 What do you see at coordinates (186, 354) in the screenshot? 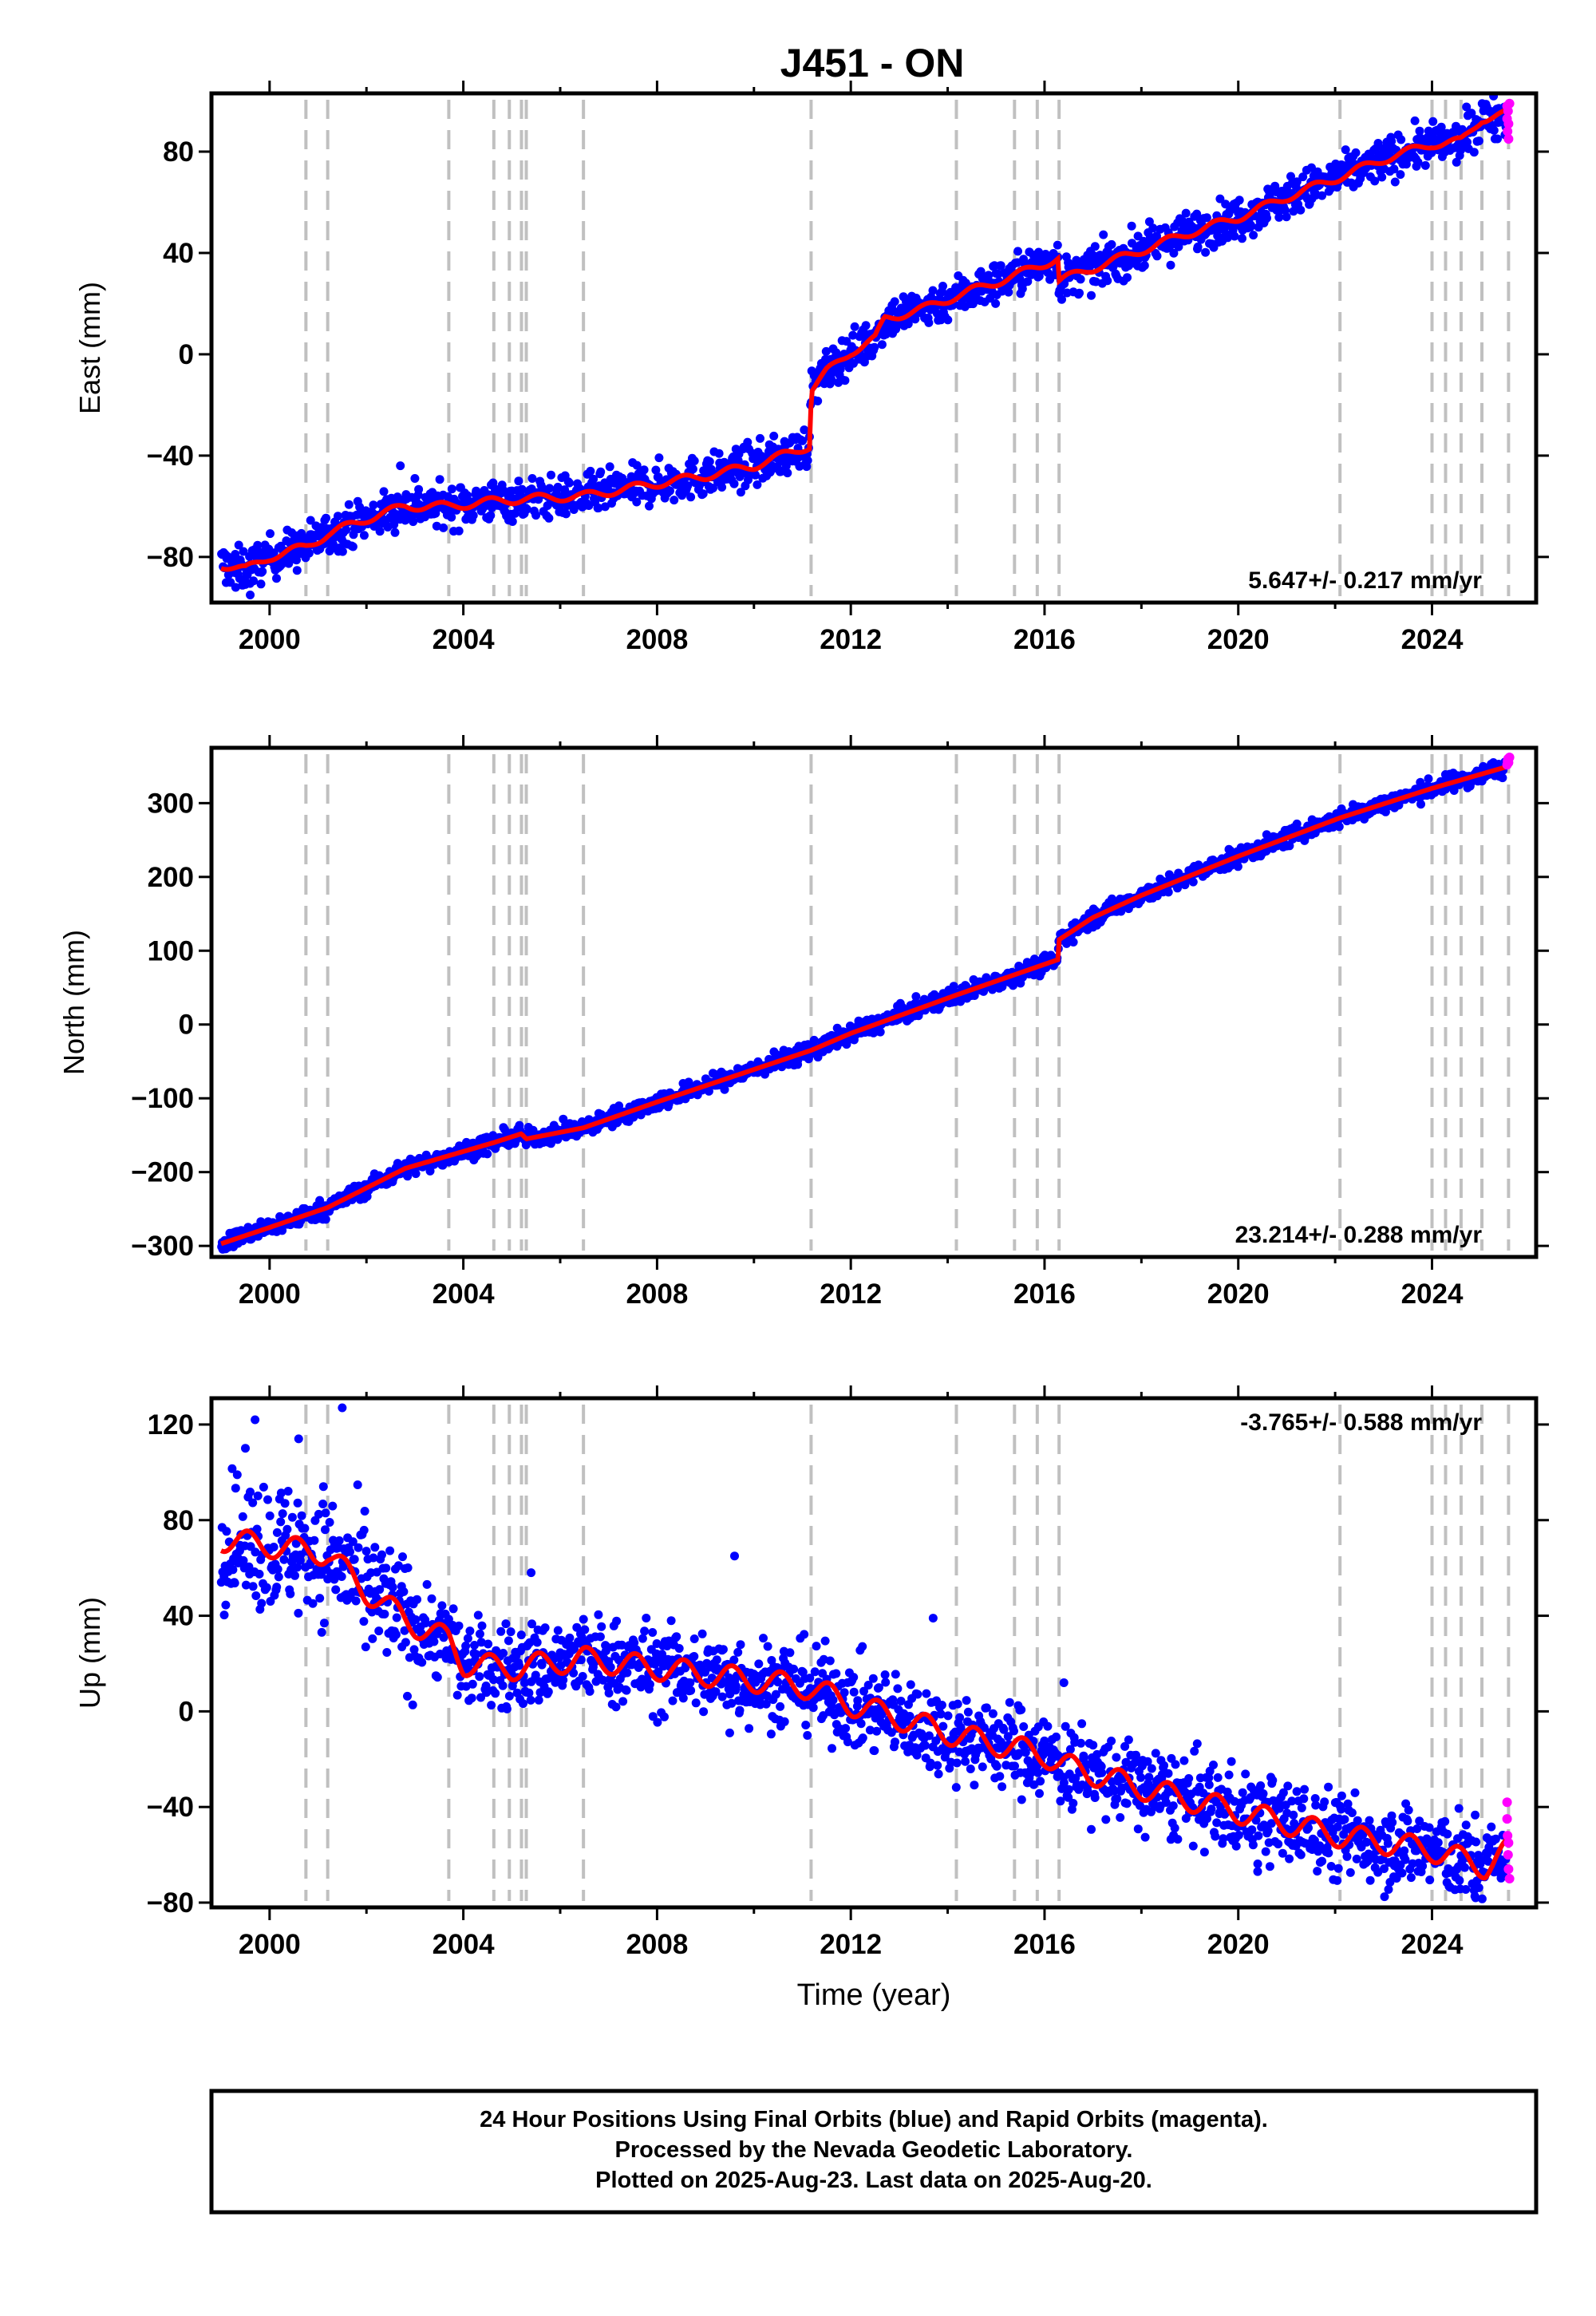
I see `y-tick-label: 0` at bounding box center [186, 354].